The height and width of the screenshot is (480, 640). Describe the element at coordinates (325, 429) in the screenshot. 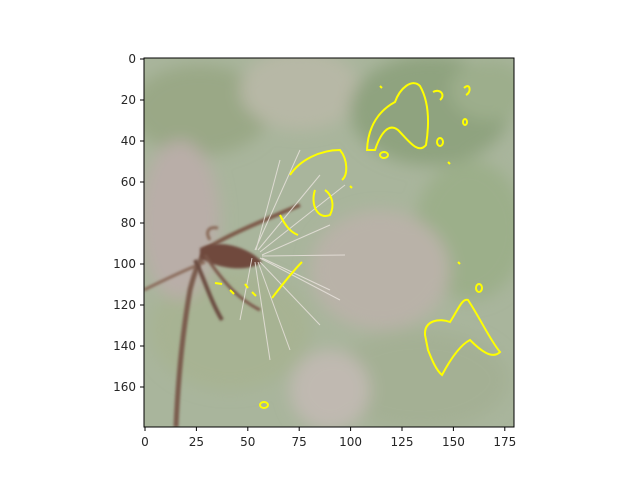

I see `x-axis` at that location.